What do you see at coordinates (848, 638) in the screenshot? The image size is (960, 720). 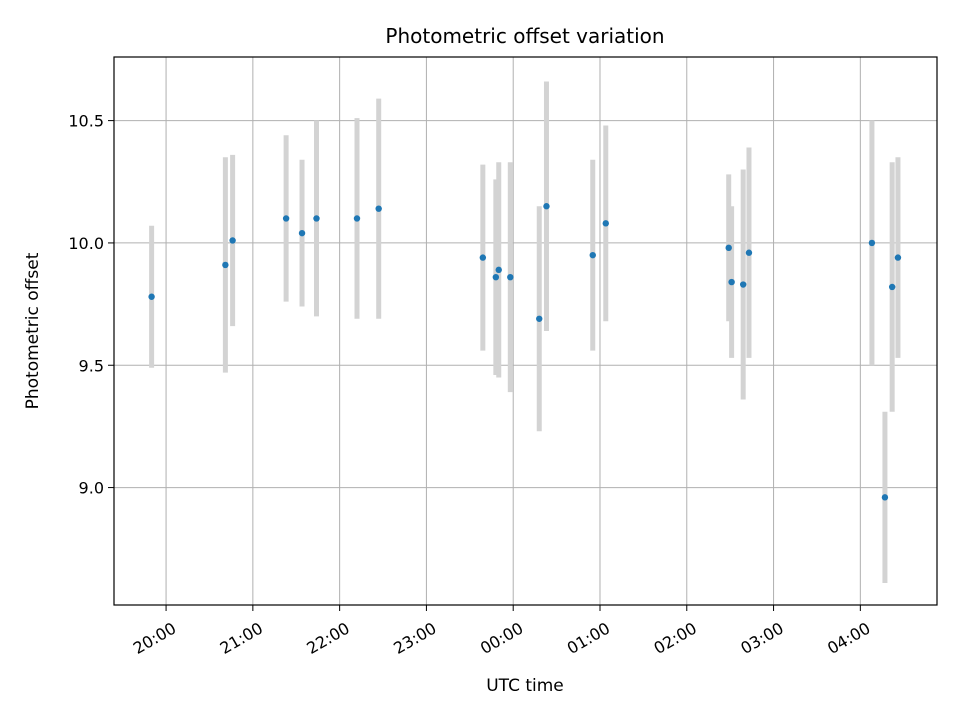 I see `x-tick-label: 04:00` at bounding box center [848, 638].